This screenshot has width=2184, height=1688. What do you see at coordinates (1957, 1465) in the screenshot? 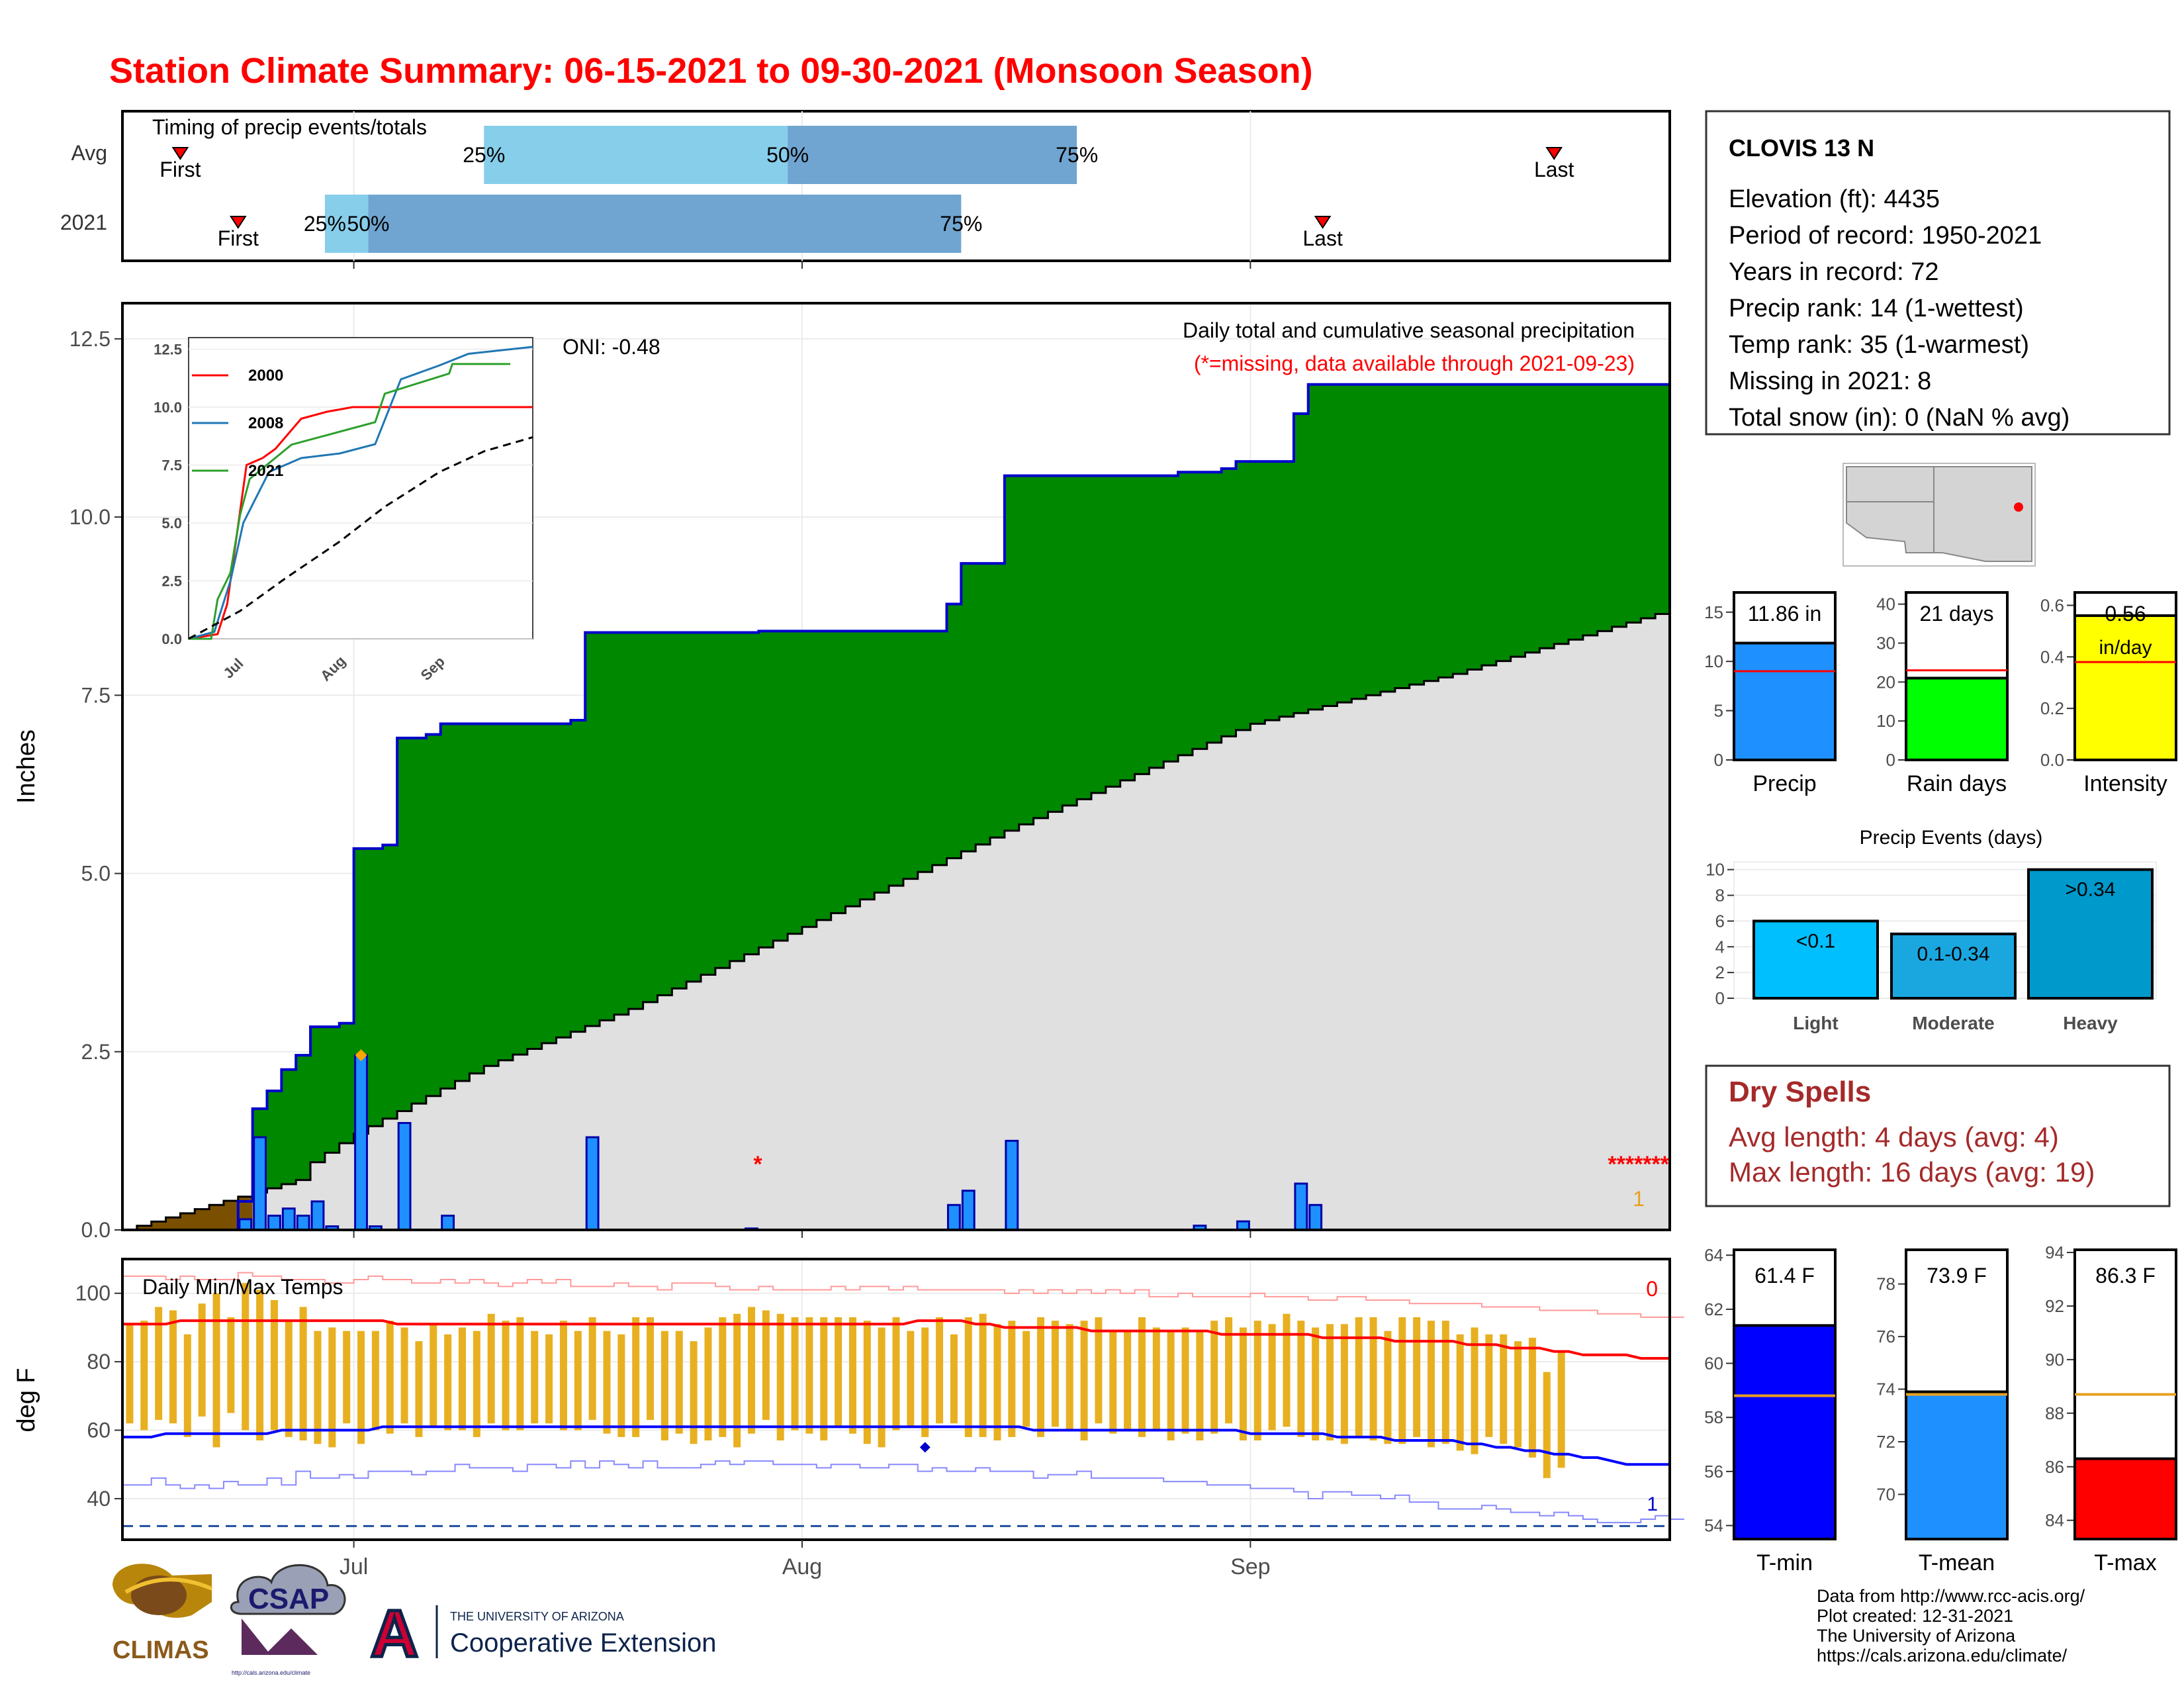
I see `temp-summary-fill` at bounding box center [1957, 1465].